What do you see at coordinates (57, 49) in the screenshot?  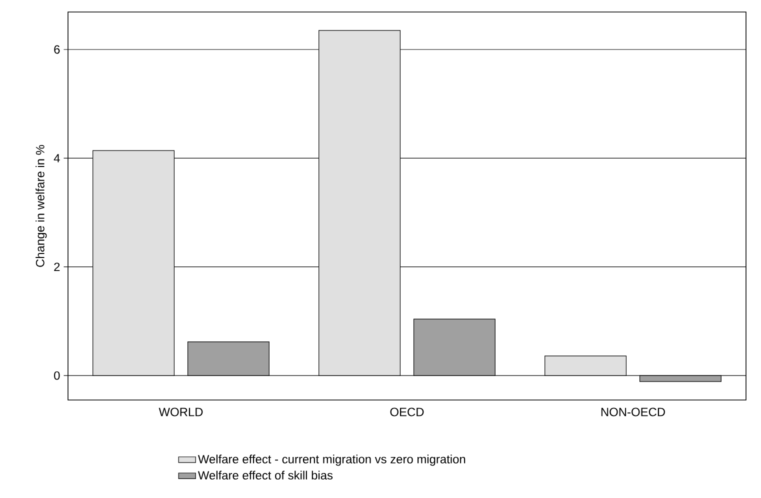 I see `y-tick-label: 6` at bounding box center [57, 49].